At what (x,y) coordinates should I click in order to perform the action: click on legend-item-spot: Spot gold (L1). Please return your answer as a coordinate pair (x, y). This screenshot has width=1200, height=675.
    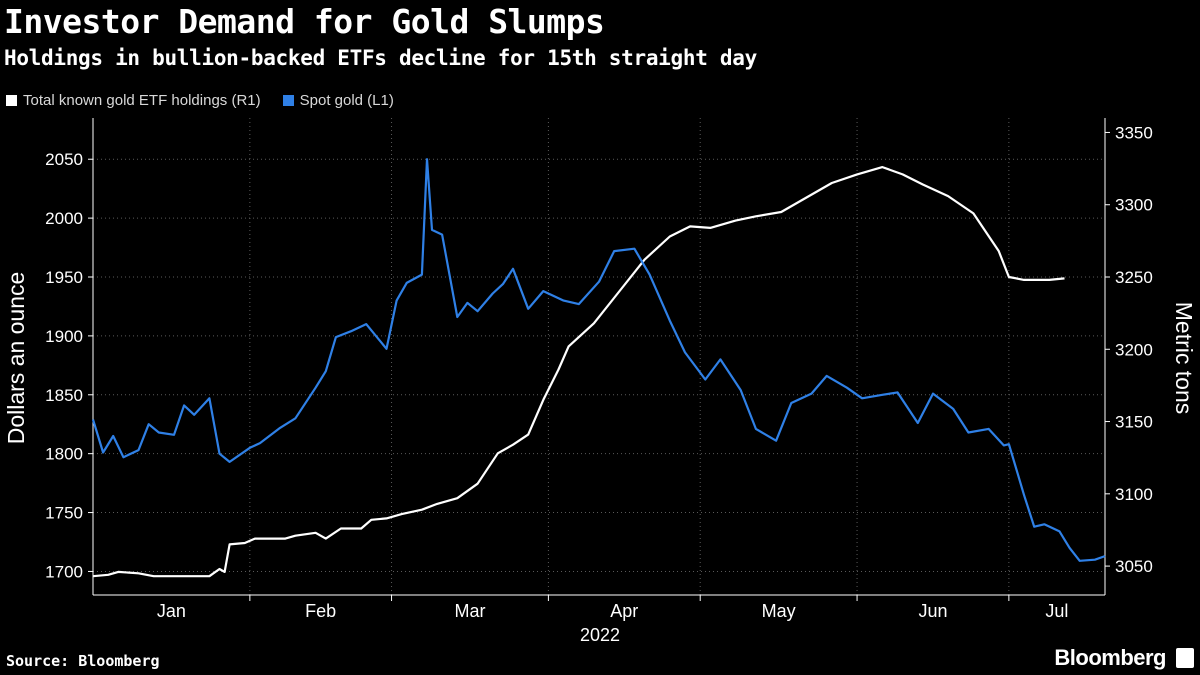
    Looking at the image, I should click on (338, 100).